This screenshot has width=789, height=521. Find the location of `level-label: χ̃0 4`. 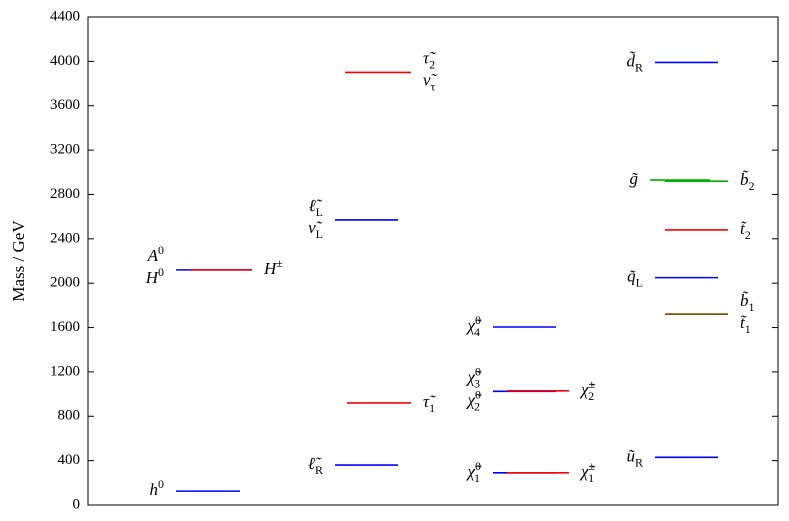

level-label: χ̃0 4 is located at coordinates (474, 326).